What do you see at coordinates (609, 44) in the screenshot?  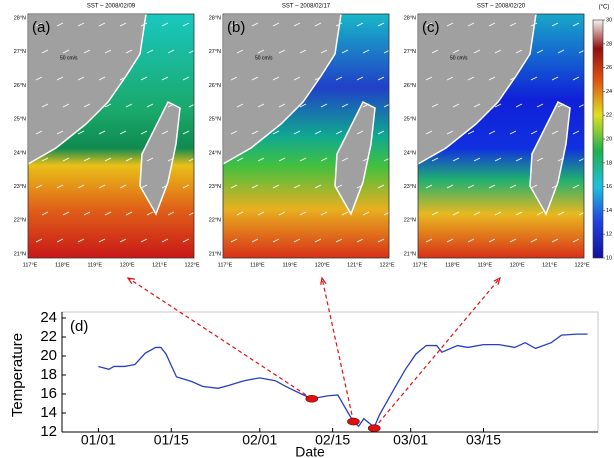 I see `colorbar-tick-label: 28` at bounding box center [609, 44].